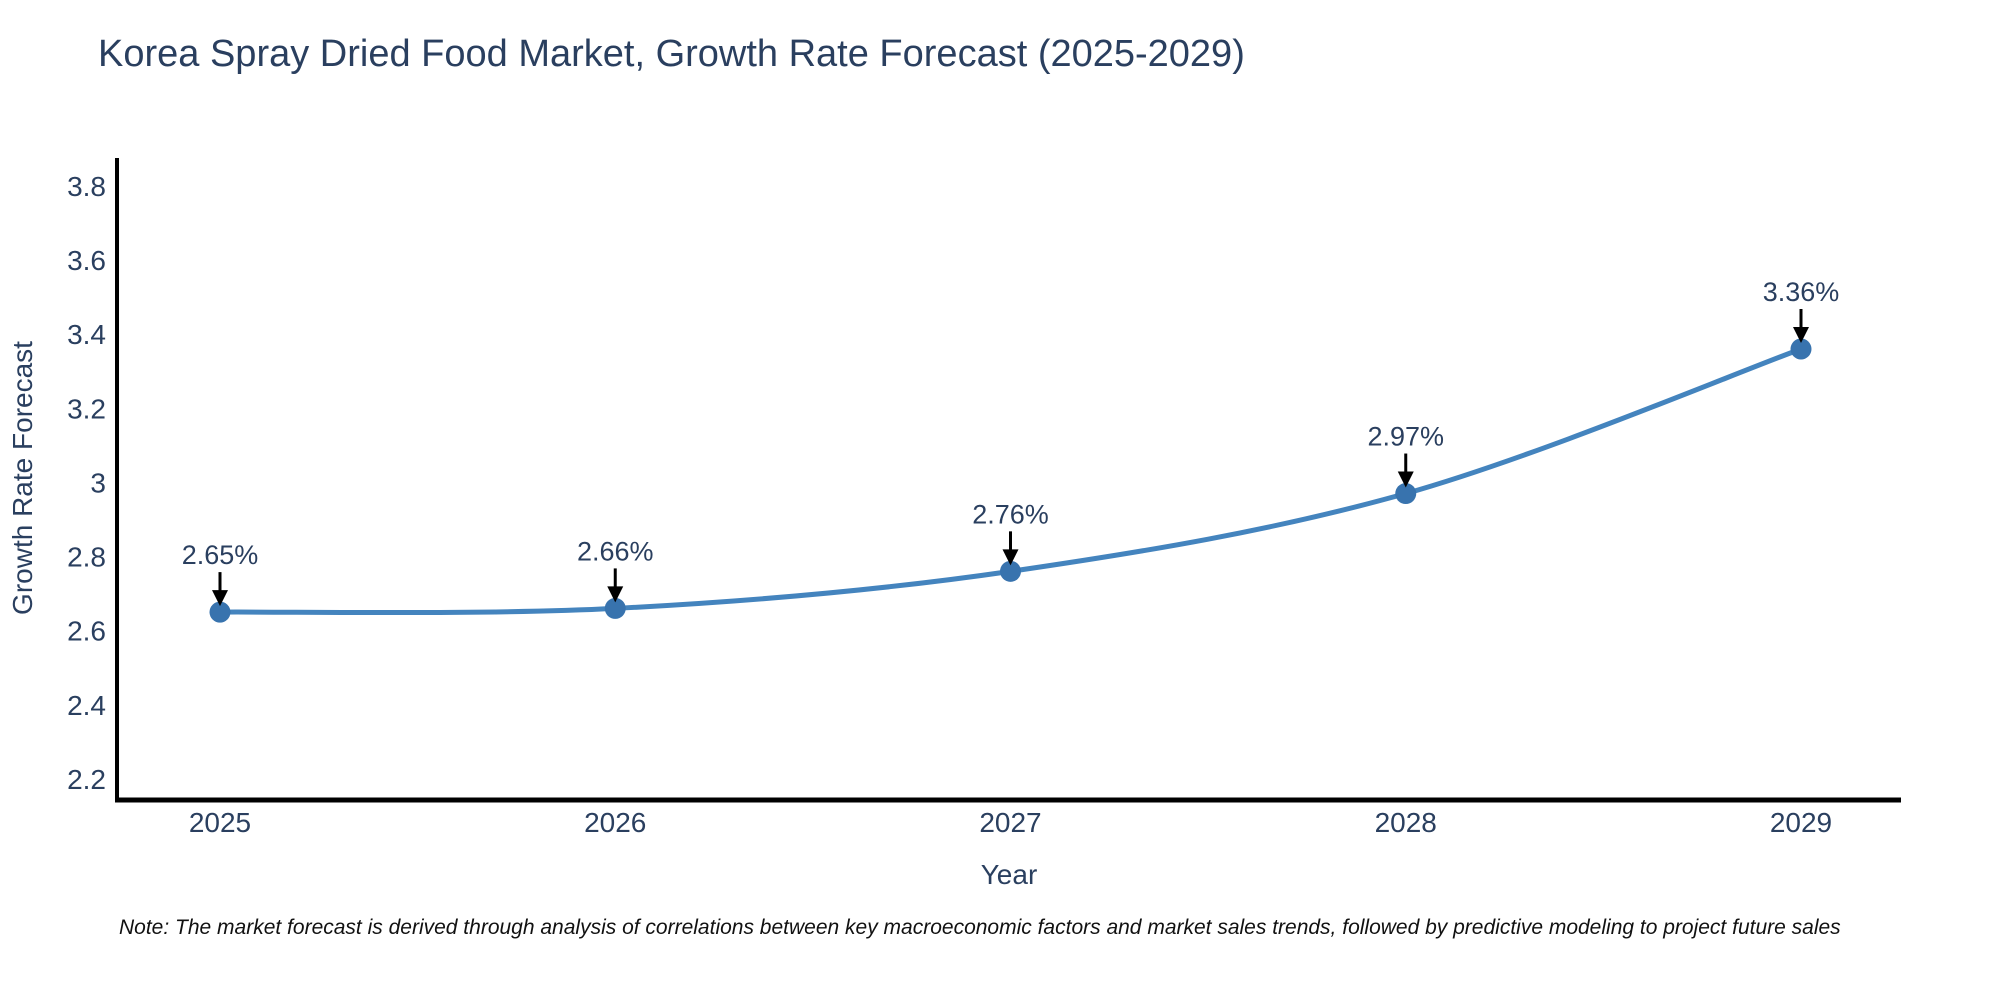  Describe the element at coordinates (1010, 822) in the screenshot. I see `x-tick-label: 2027` at that location.